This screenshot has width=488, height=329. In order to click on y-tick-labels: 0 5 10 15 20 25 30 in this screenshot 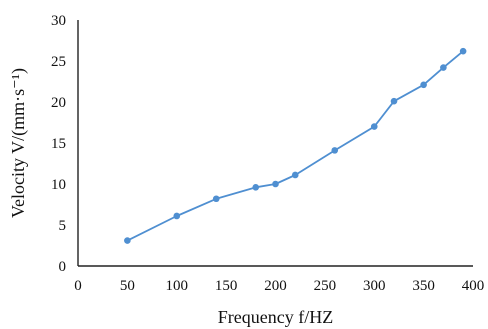, I will do `click(58, 144)`.